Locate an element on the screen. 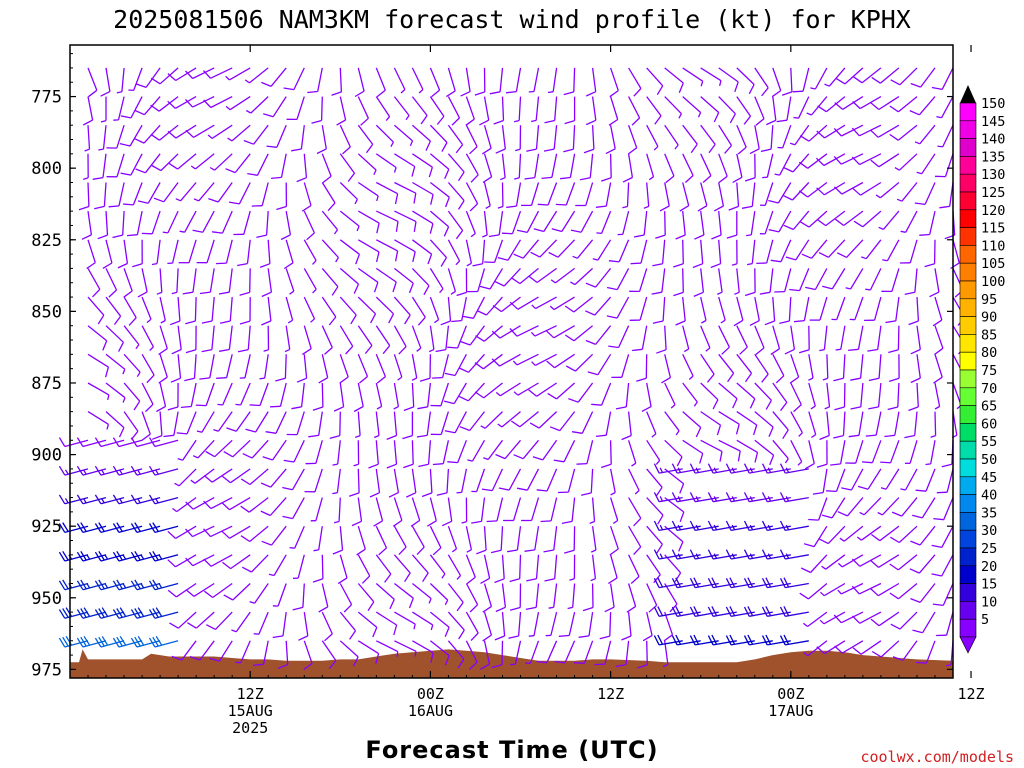  colorbar-swatch is located at coordinates (968, 343).